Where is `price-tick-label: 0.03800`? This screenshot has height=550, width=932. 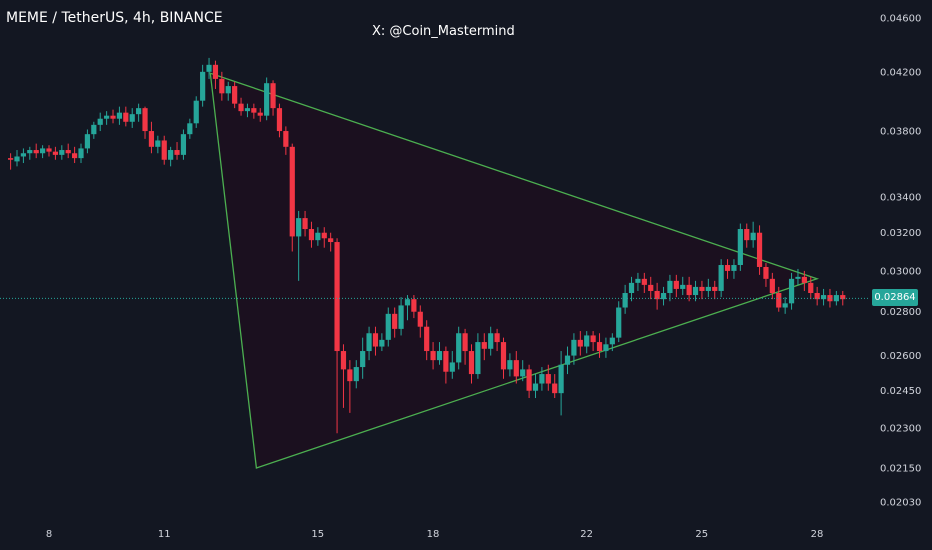 price-tick-label: 0.03800 is located at coordinates (900, 132).